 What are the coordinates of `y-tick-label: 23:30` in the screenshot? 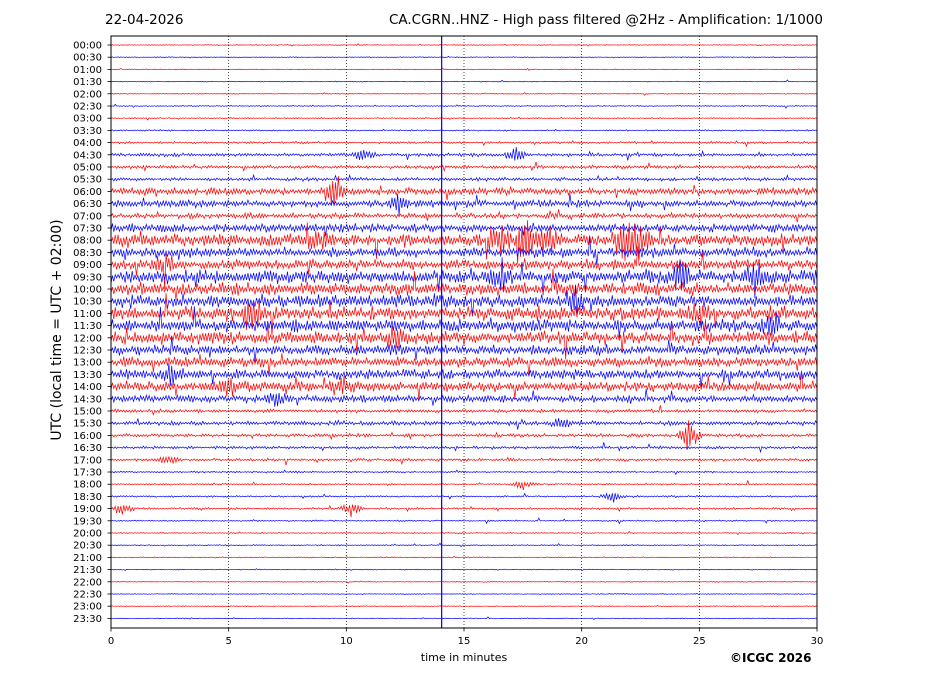 It's located at (87, 619).